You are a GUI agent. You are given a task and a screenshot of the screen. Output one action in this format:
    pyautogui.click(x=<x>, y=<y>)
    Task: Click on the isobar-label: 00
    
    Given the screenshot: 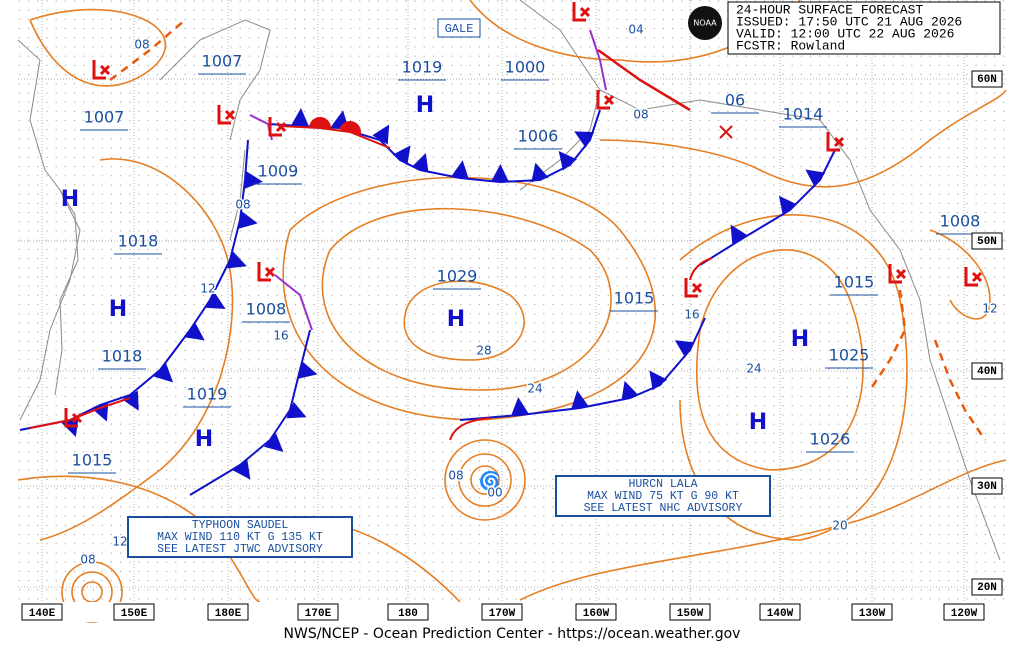 What is the action you would take?
    pyautogui.click(x=494, y=493)
    